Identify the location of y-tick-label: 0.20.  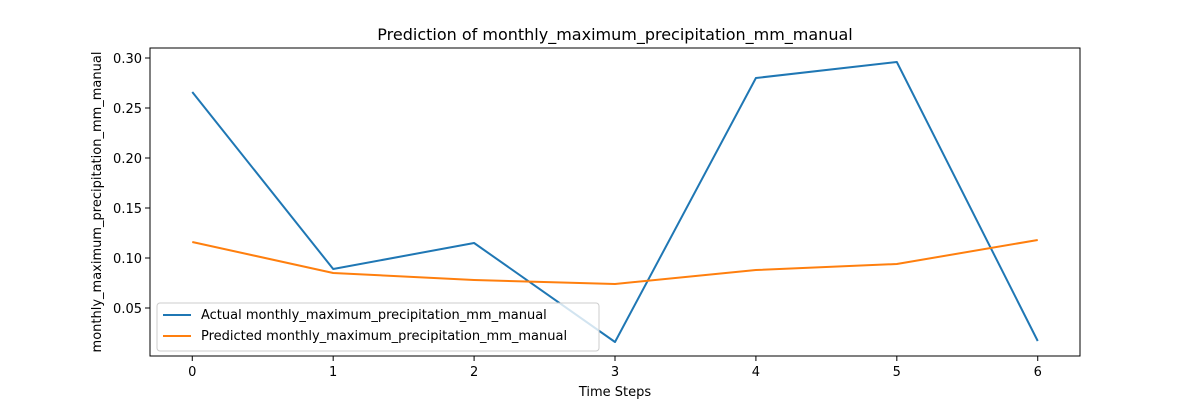
(127, 159).